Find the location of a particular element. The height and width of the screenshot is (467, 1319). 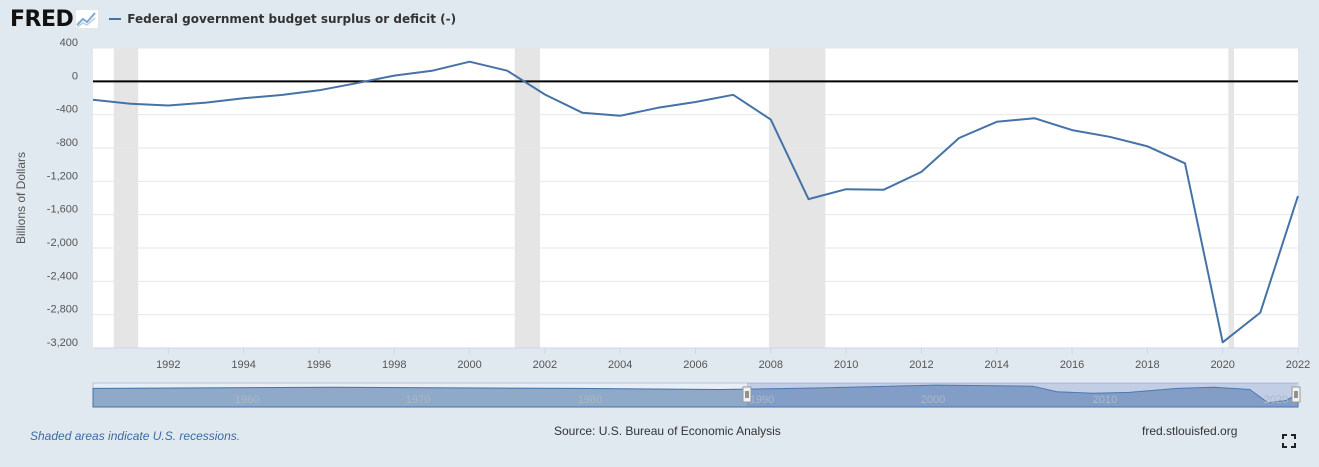

x-tick-label: 2020 is located at coordinates (1222, 365).